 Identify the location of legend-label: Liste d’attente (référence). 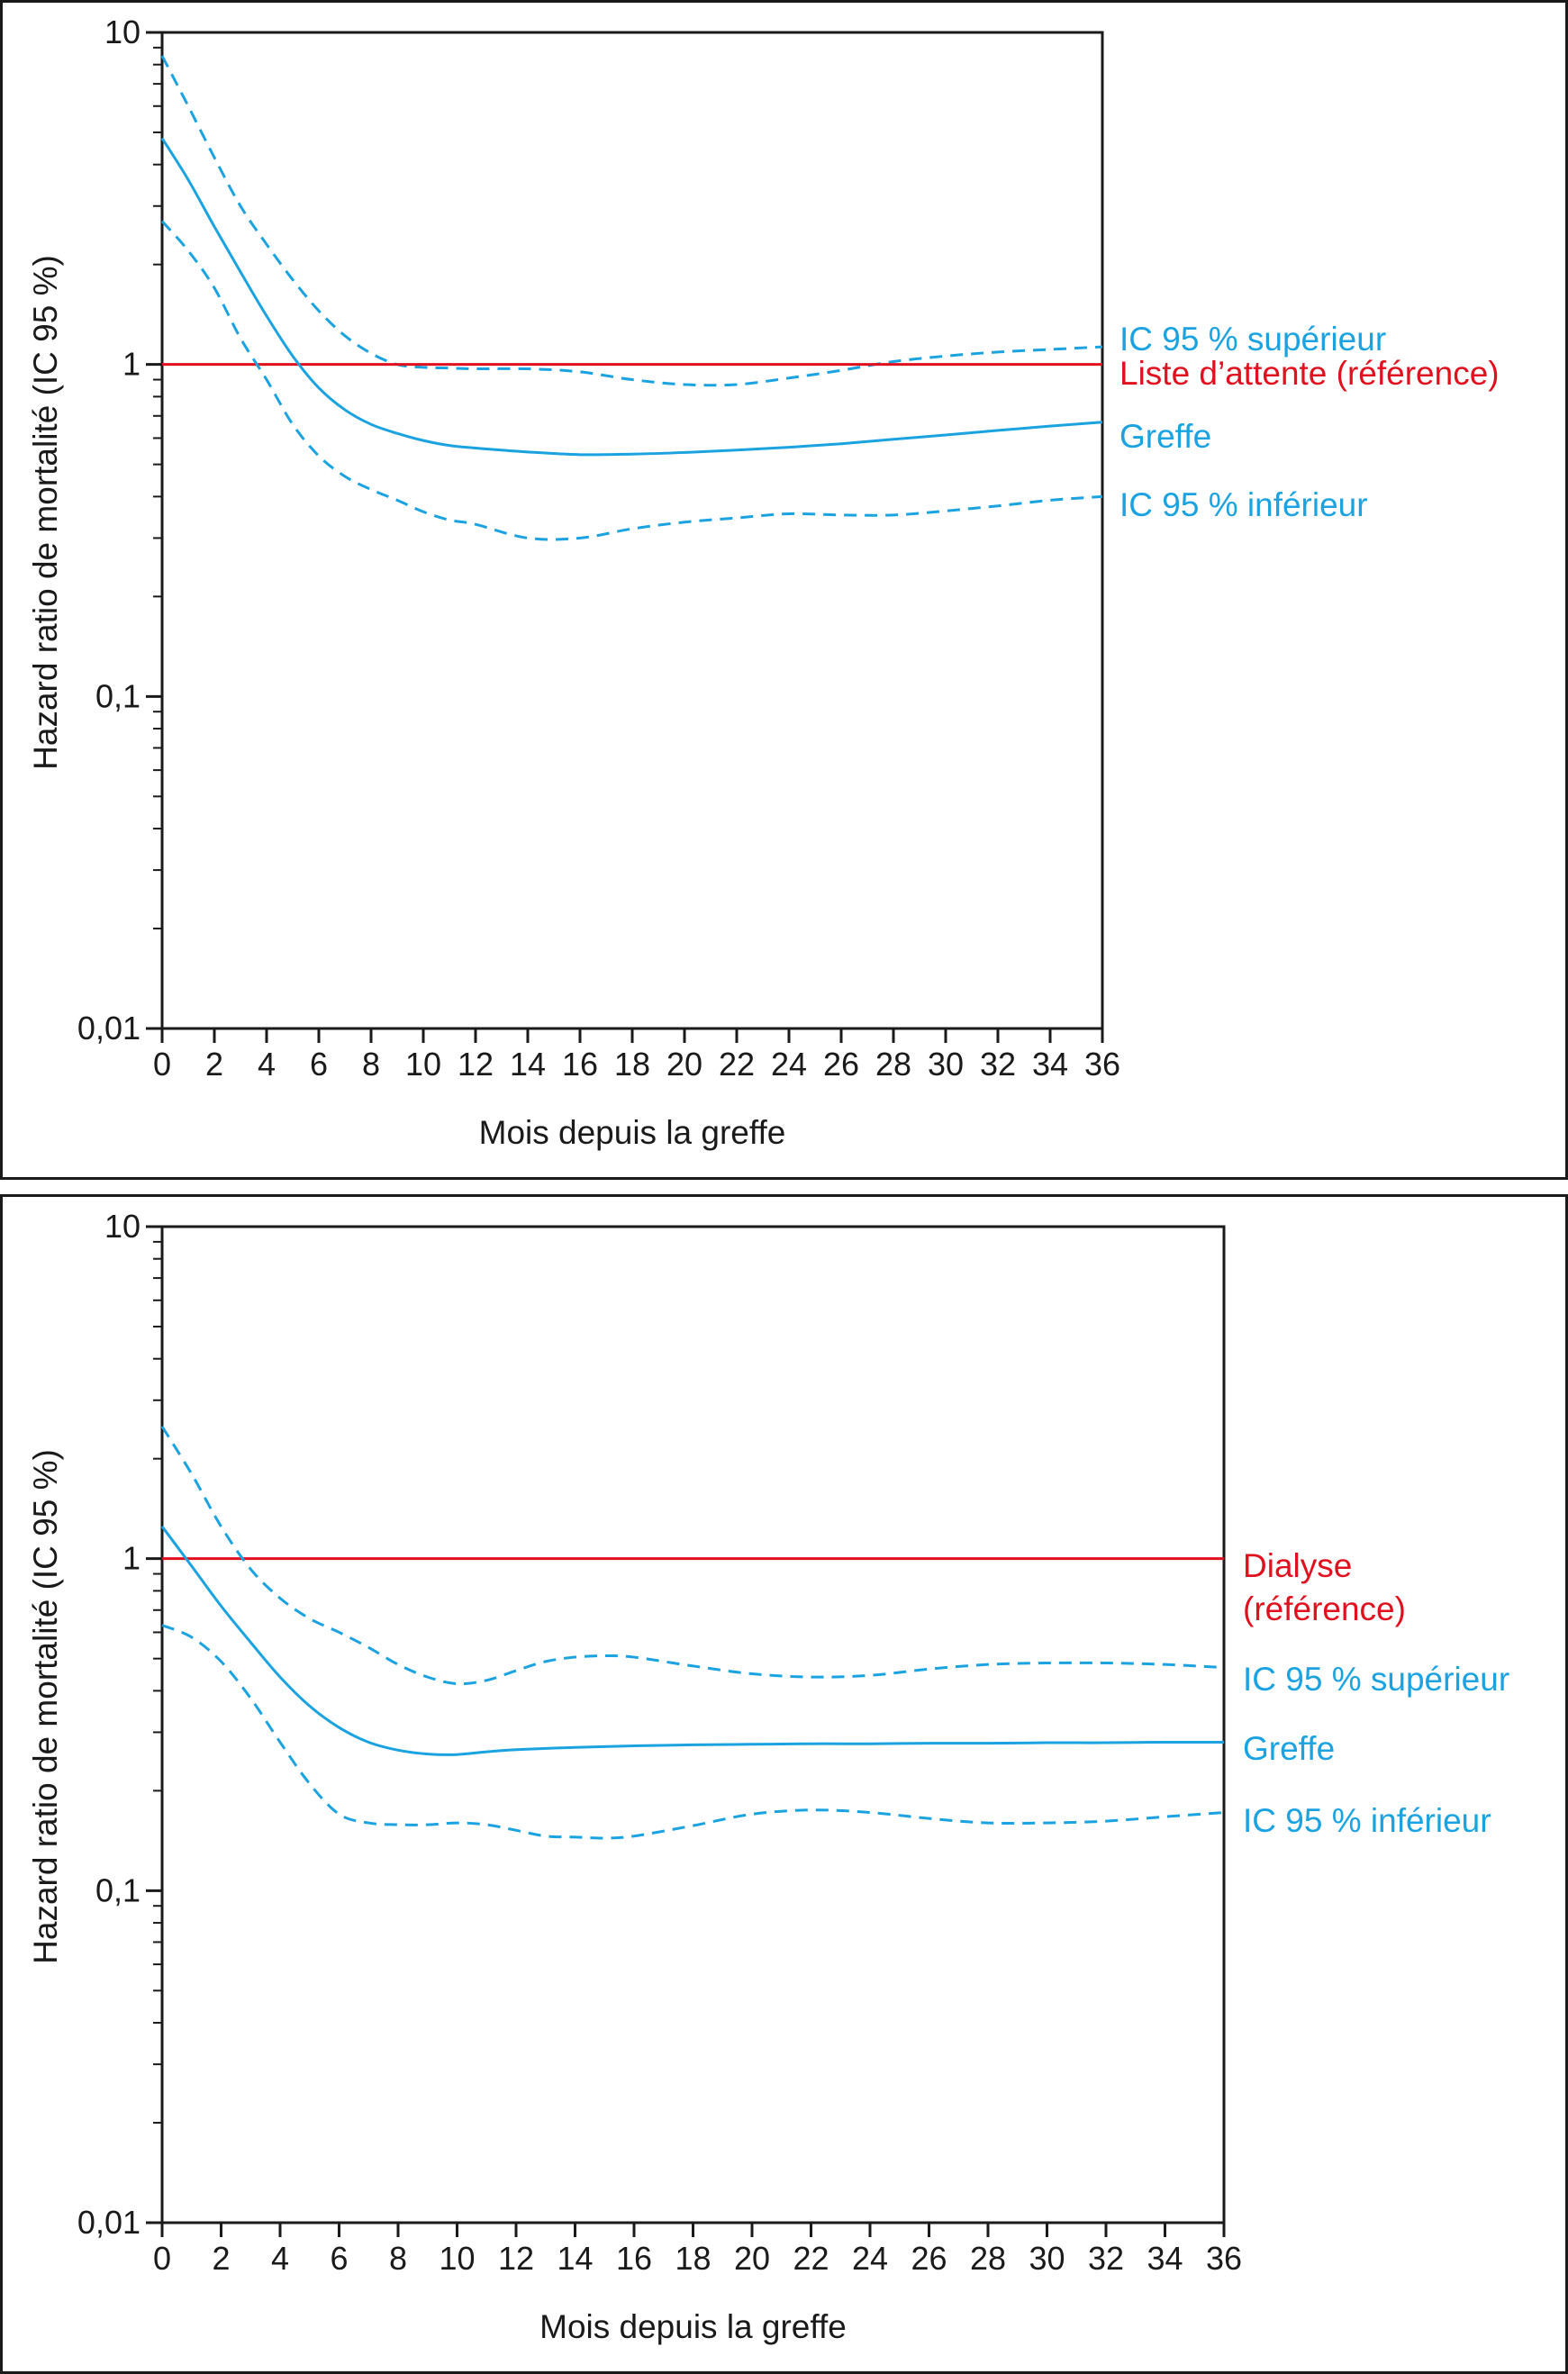
(1309, 373).